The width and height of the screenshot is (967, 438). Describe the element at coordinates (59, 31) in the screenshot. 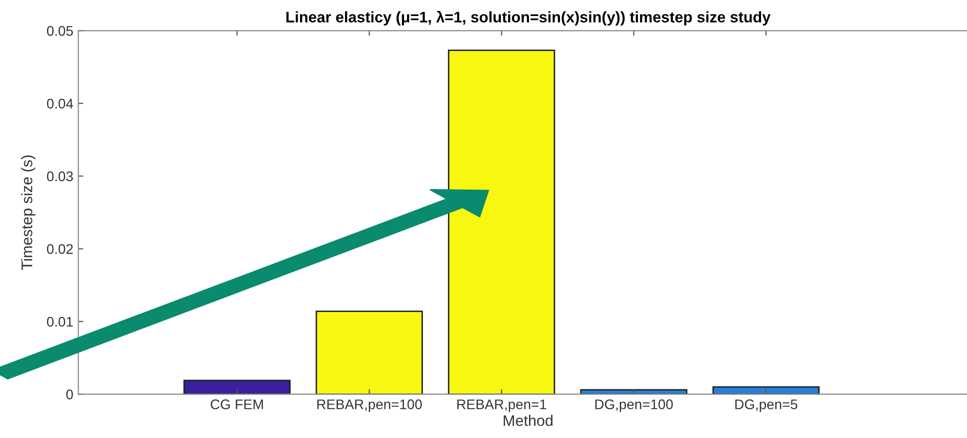

I see `y-tick-label: 0.05` at that location.